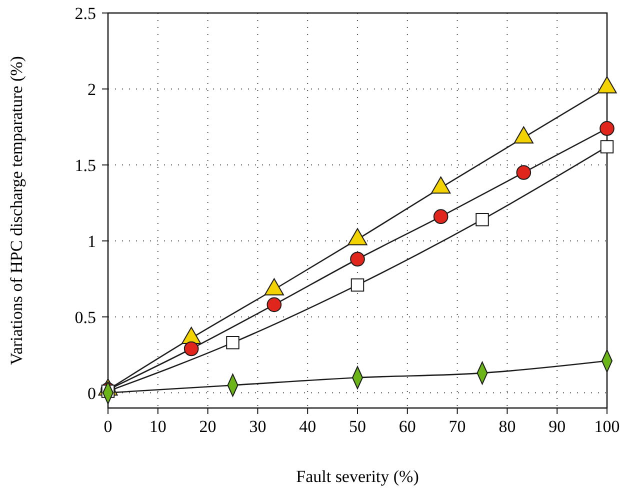 The width and height of the screenshot is (623, 496). What do you see at coordinates (407, 426) in the screenshot?
I see `x-tick-label: 60` at bounding box center [407, 426].